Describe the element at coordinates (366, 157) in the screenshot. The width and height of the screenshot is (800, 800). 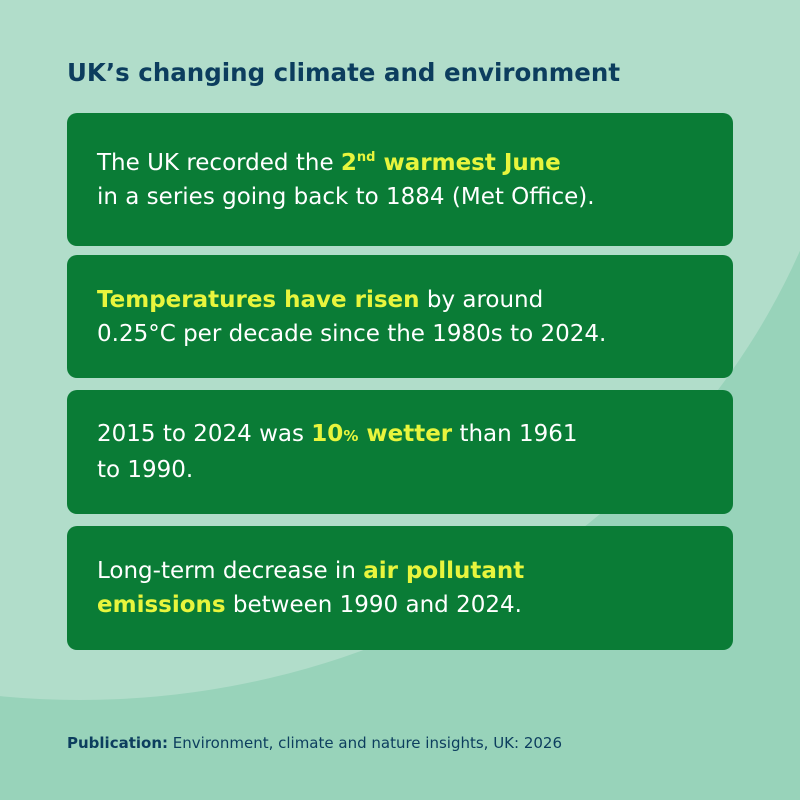
I see `superscript: nd` at that location.